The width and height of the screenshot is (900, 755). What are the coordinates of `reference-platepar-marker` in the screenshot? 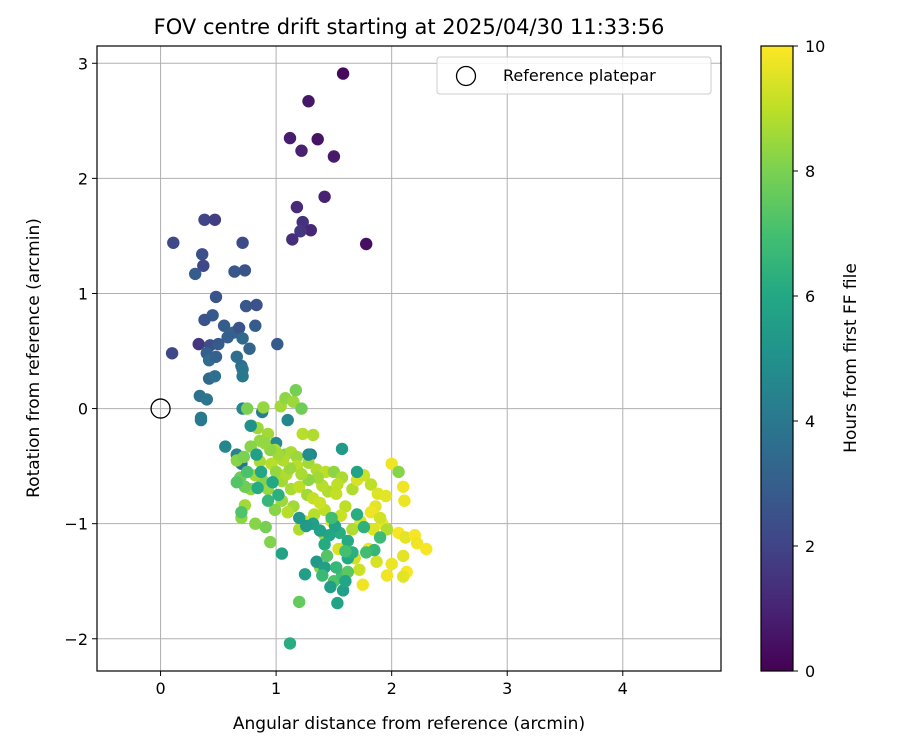 It's located at (160, 408).